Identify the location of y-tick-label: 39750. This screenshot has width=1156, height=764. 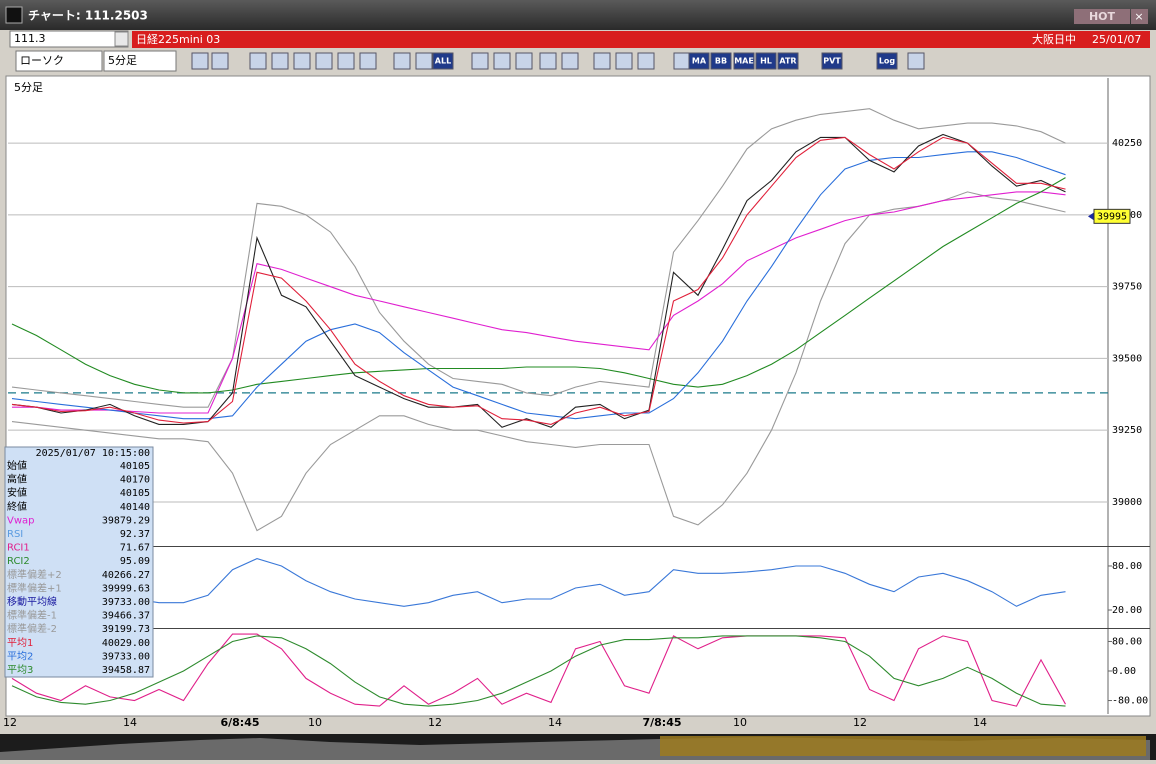
(1127, 287).